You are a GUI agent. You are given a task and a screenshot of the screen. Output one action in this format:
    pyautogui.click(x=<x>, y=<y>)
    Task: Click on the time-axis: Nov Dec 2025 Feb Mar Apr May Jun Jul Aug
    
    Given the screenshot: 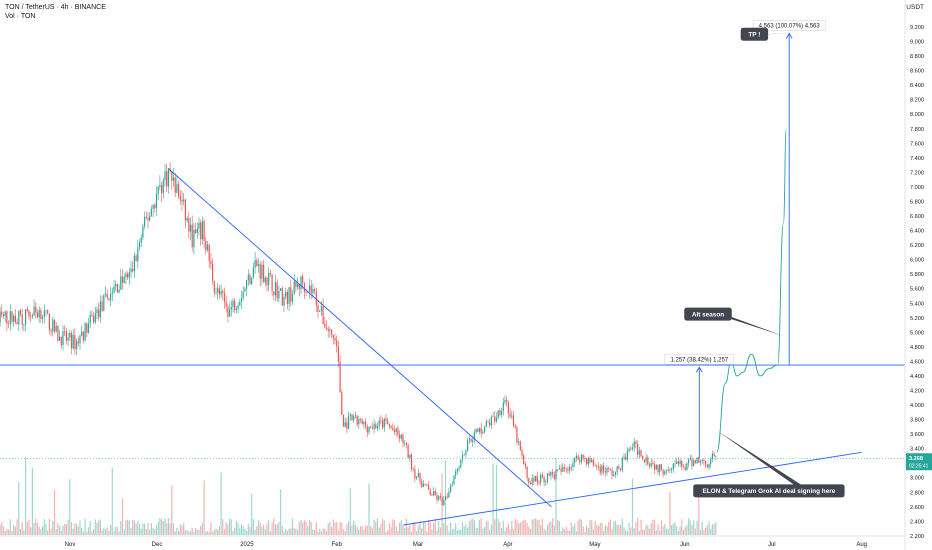 What is the action you would take?
    pyautogui.click(x=466, y=545)
    